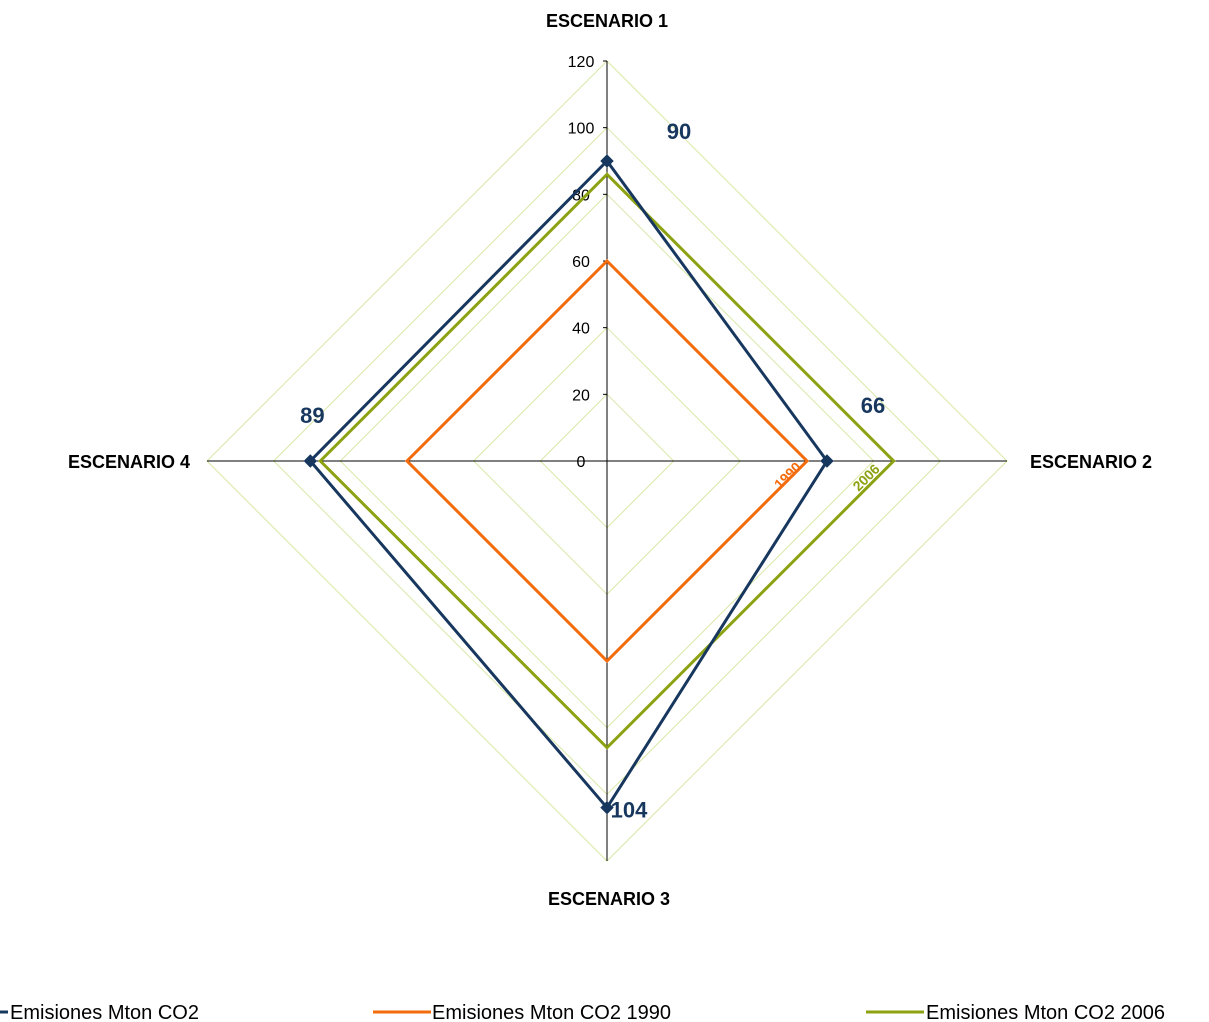 This screenshot has width=1209, height=1022. Describe the element at coordinates (1045, 1012) in the screenshot. I see `legend-label-emisiones-2006: Emisiones Mton CO2 2006` at that location.